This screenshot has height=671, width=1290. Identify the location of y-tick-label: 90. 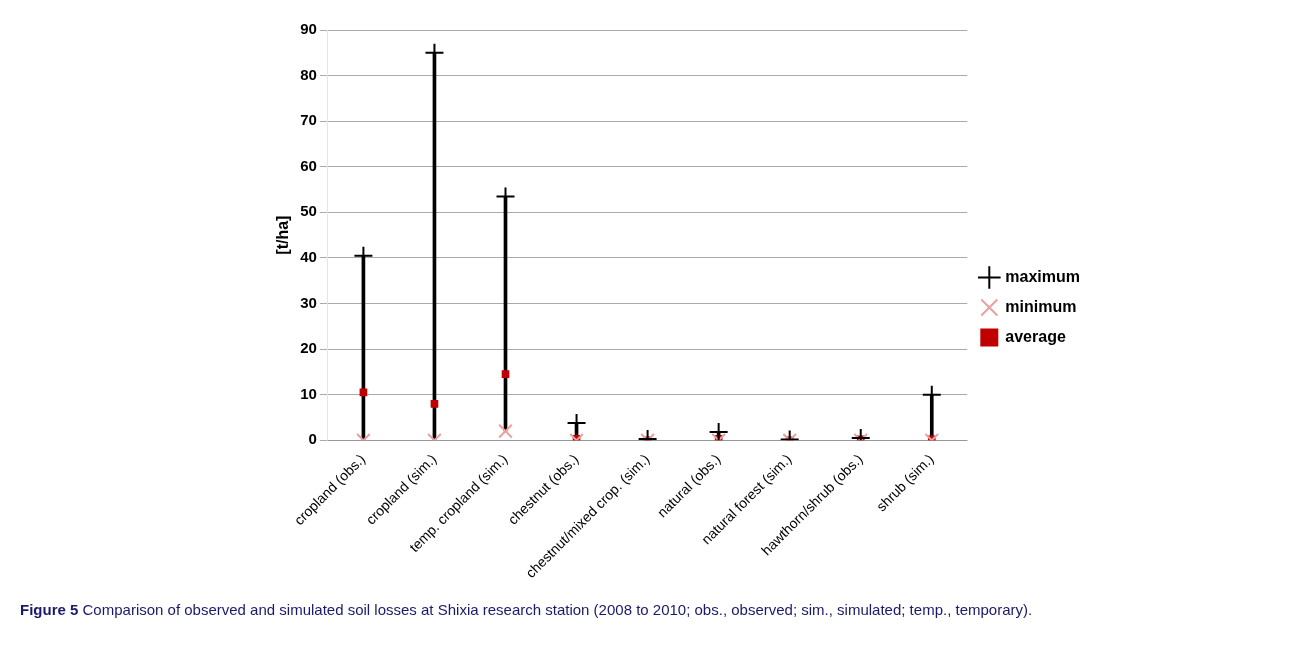
(308, 29).